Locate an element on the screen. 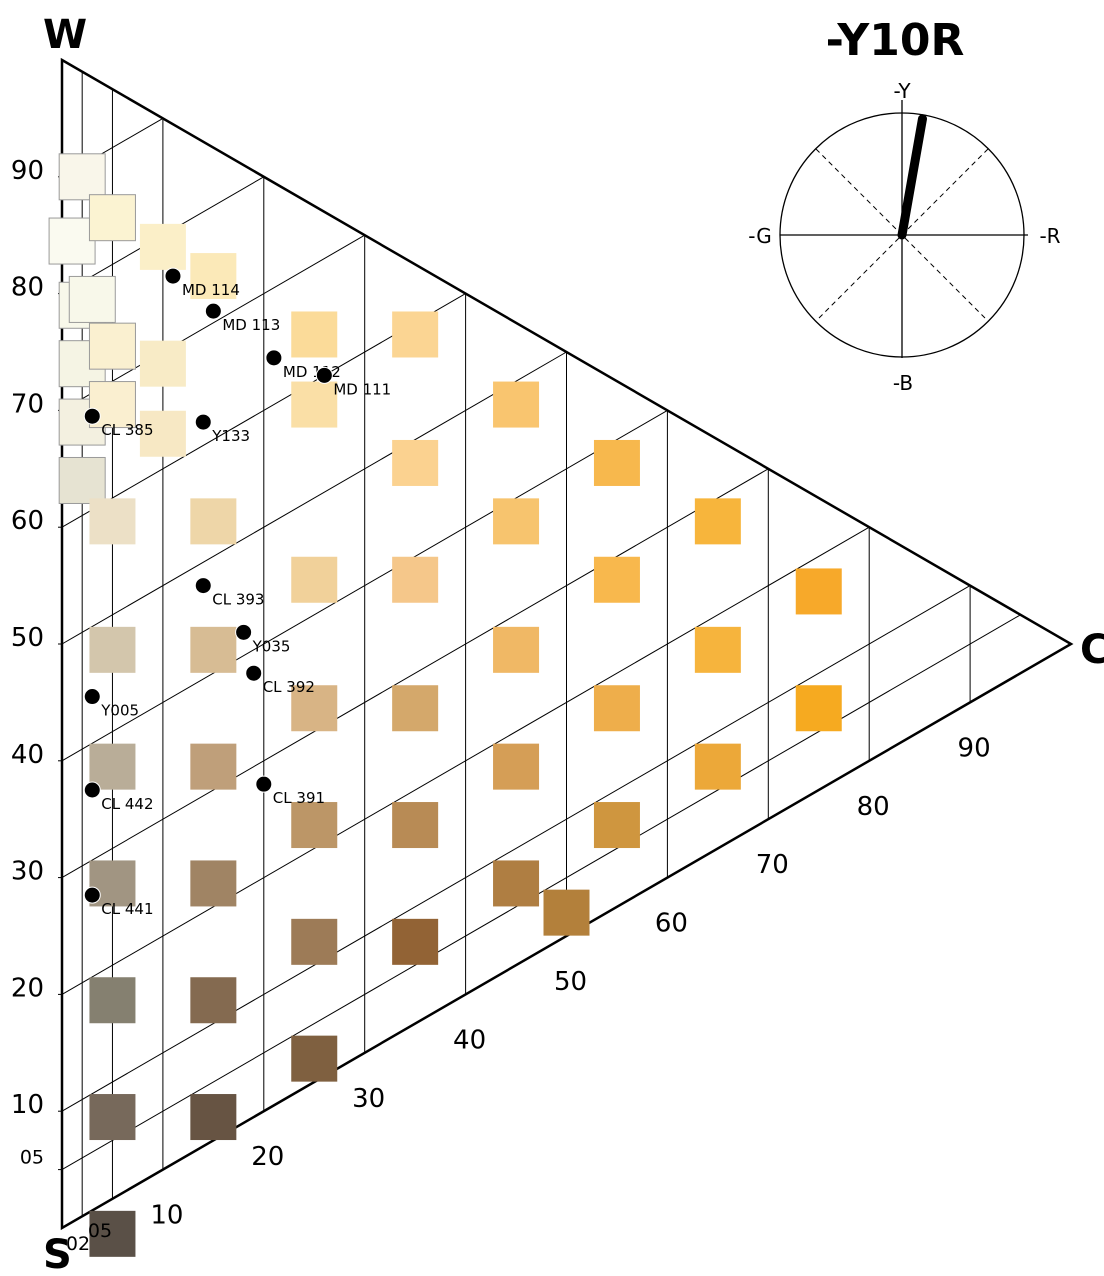  chromaticness-tick-label: 05 is located at coordinates (100, 1231).